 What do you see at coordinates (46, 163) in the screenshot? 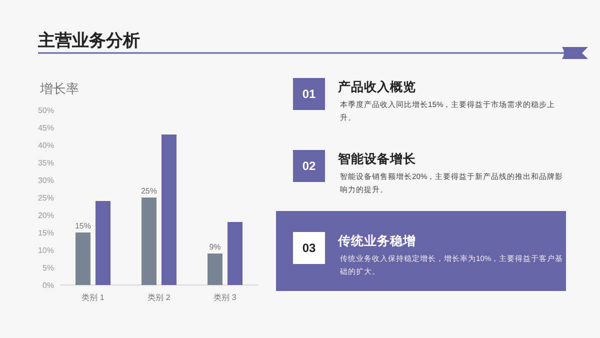
I see `y-tick-label: 35%` at bounding box center [46, 163].